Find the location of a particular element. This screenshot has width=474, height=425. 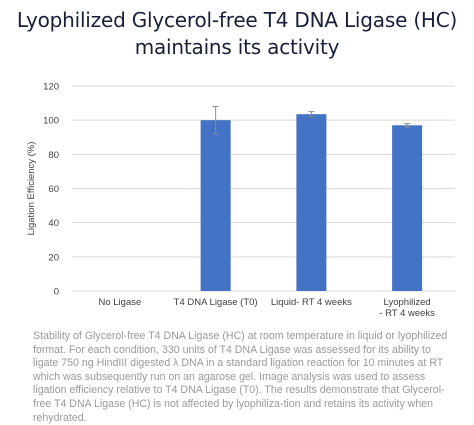

chart-title-line-2: maintains its activity is located at coordinates (237, 47).